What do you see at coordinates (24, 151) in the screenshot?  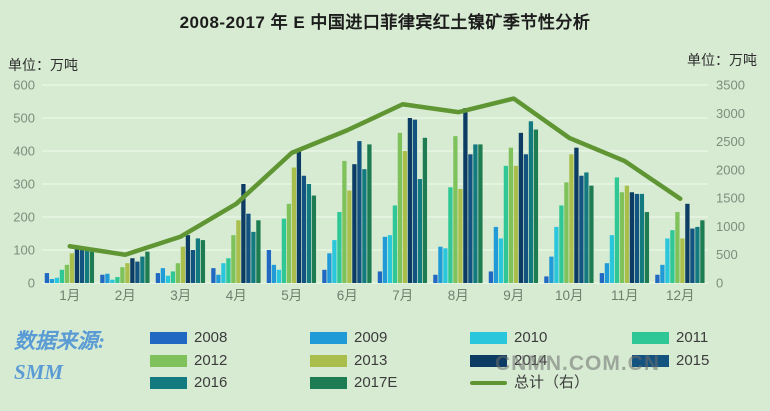 I see `left-axis-tick: 400` at bounding box center [24, 151].